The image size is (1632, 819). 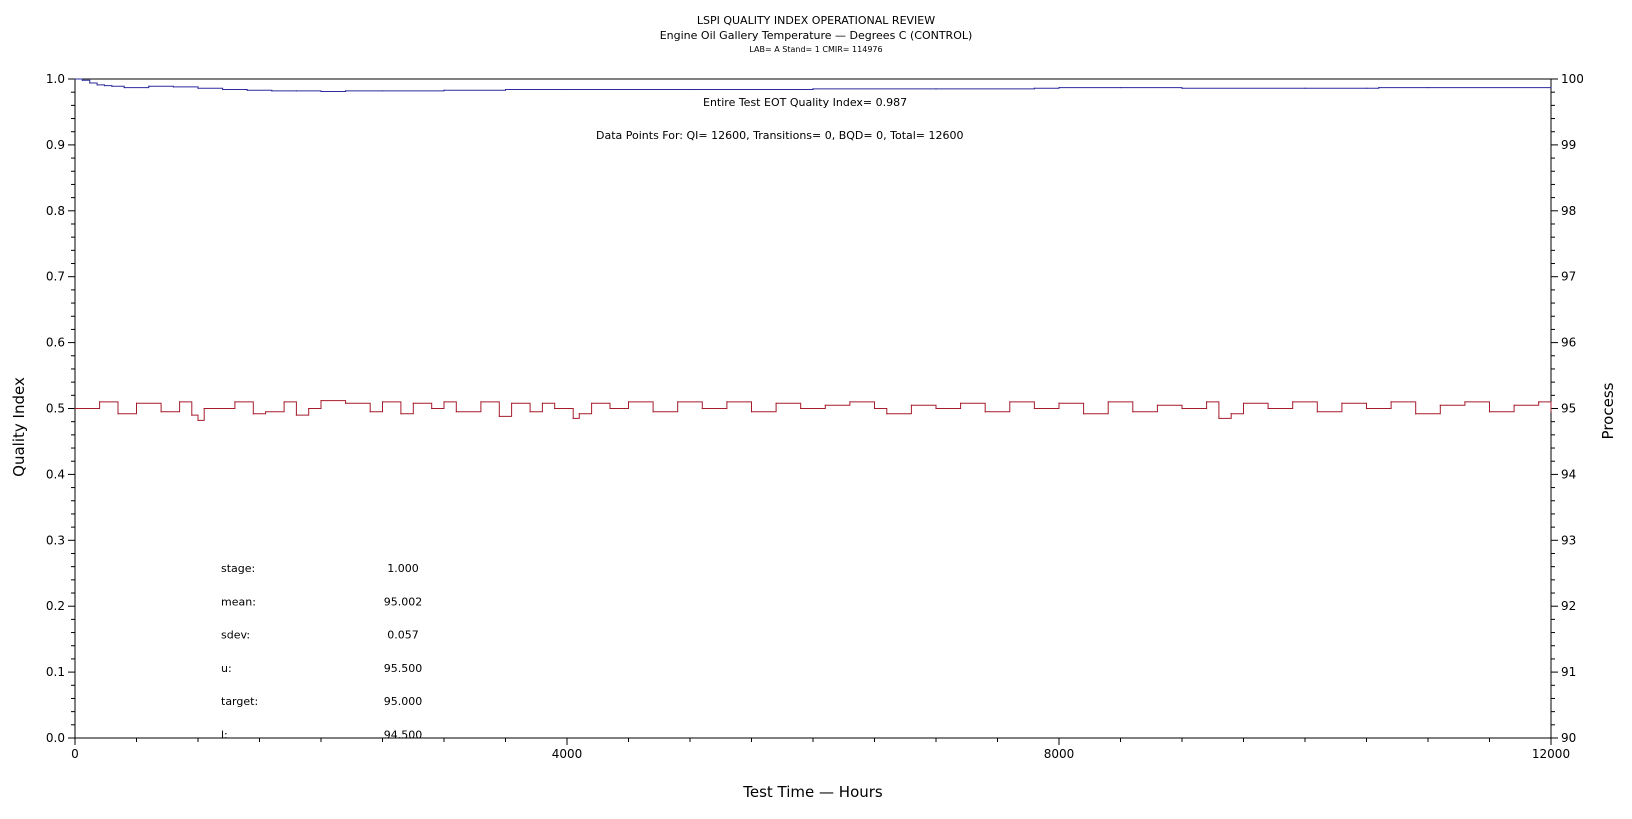 What do you see at coordinates (1568, 145) in the screenshot?
I see `y-right-tick-label: 99` at bounding box center [1568, 145].